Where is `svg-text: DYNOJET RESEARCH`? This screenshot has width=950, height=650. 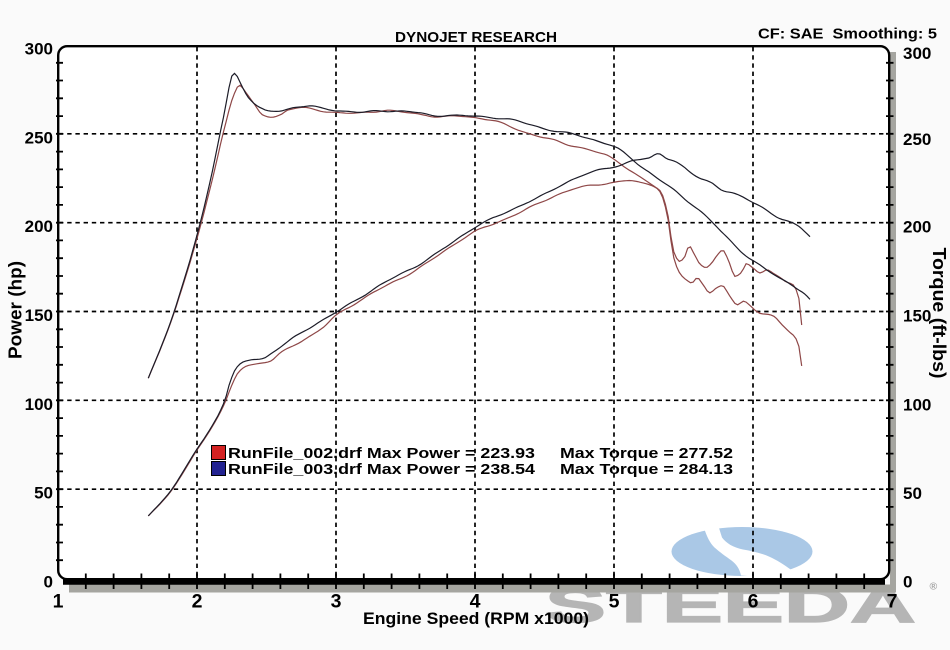
svg-text: DYNOJET RESEARCH is located at coordinates (476, 37).